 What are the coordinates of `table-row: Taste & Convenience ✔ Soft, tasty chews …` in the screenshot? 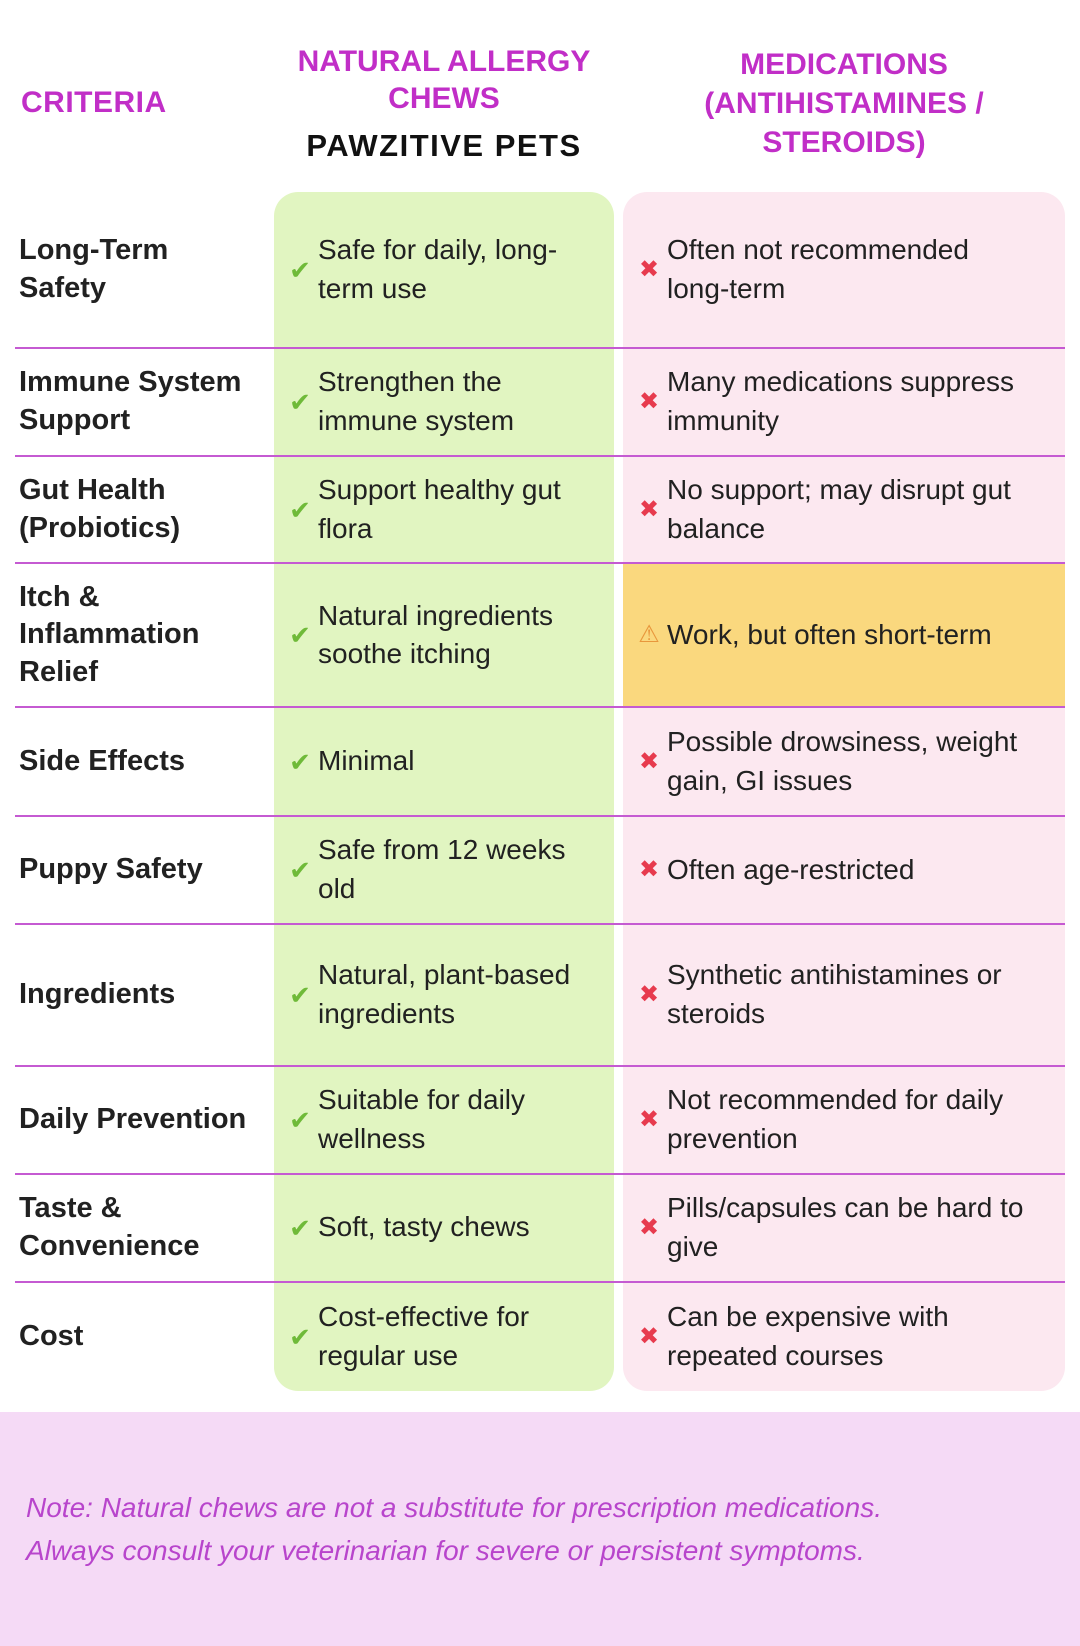 It's located at (540, 1226).